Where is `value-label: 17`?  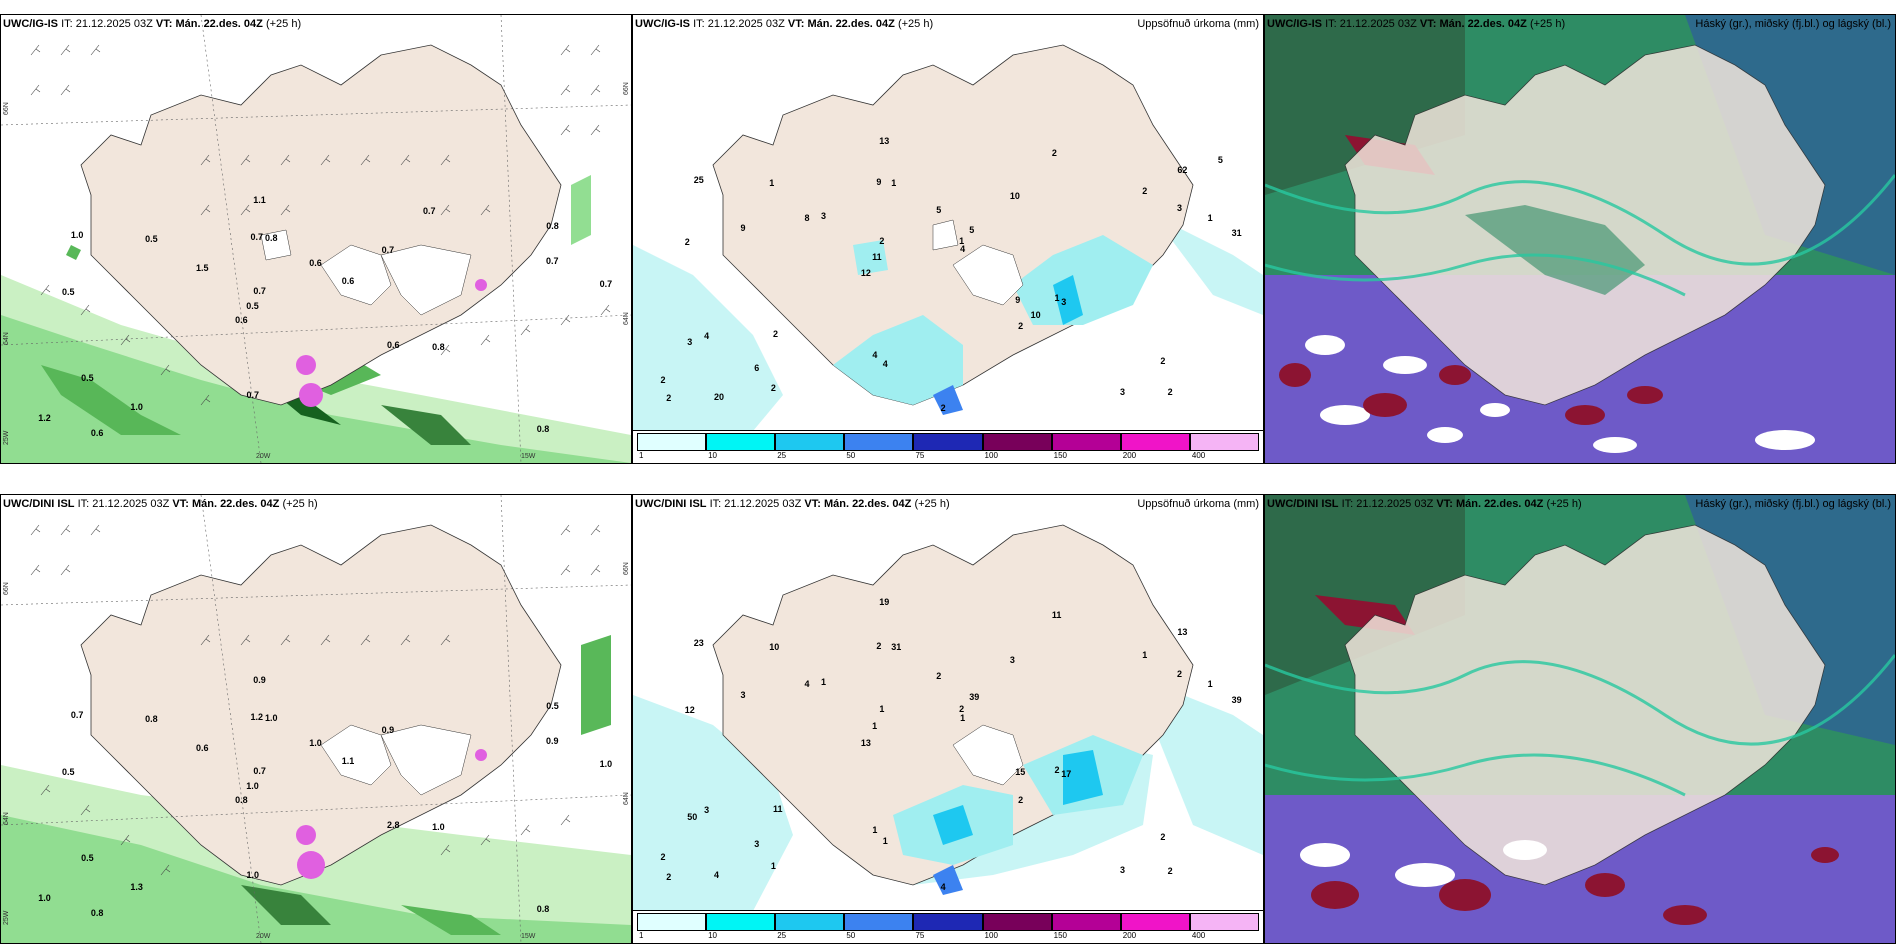 value-label: 17 is located at coordinates (1066, 773).